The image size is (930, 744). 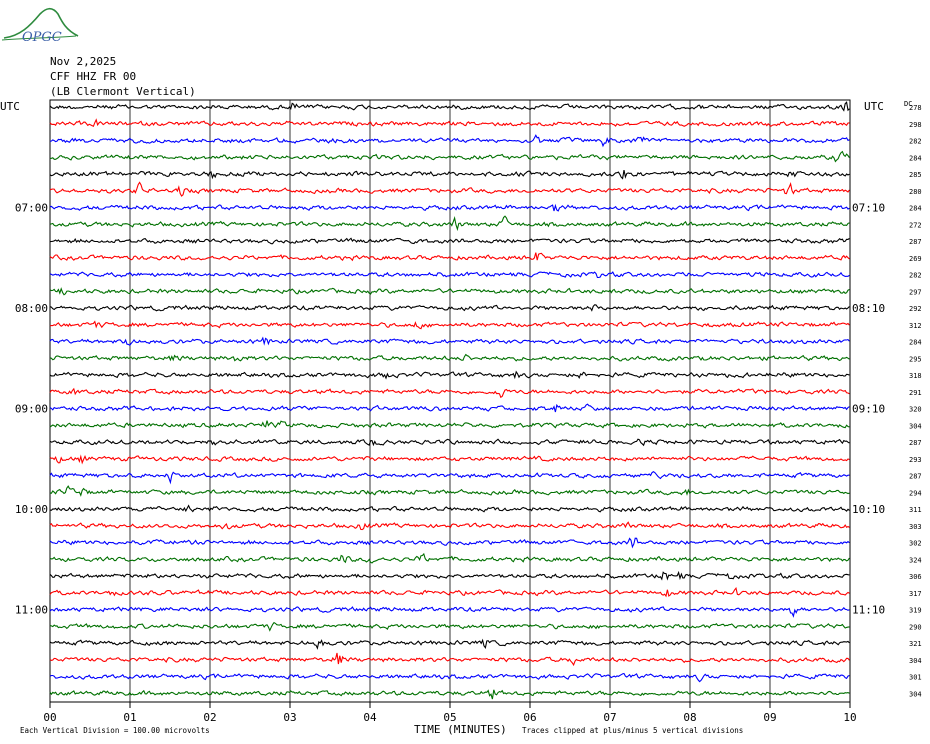 I want to click on x-tick-label: 00, so click(x=49, y=717).